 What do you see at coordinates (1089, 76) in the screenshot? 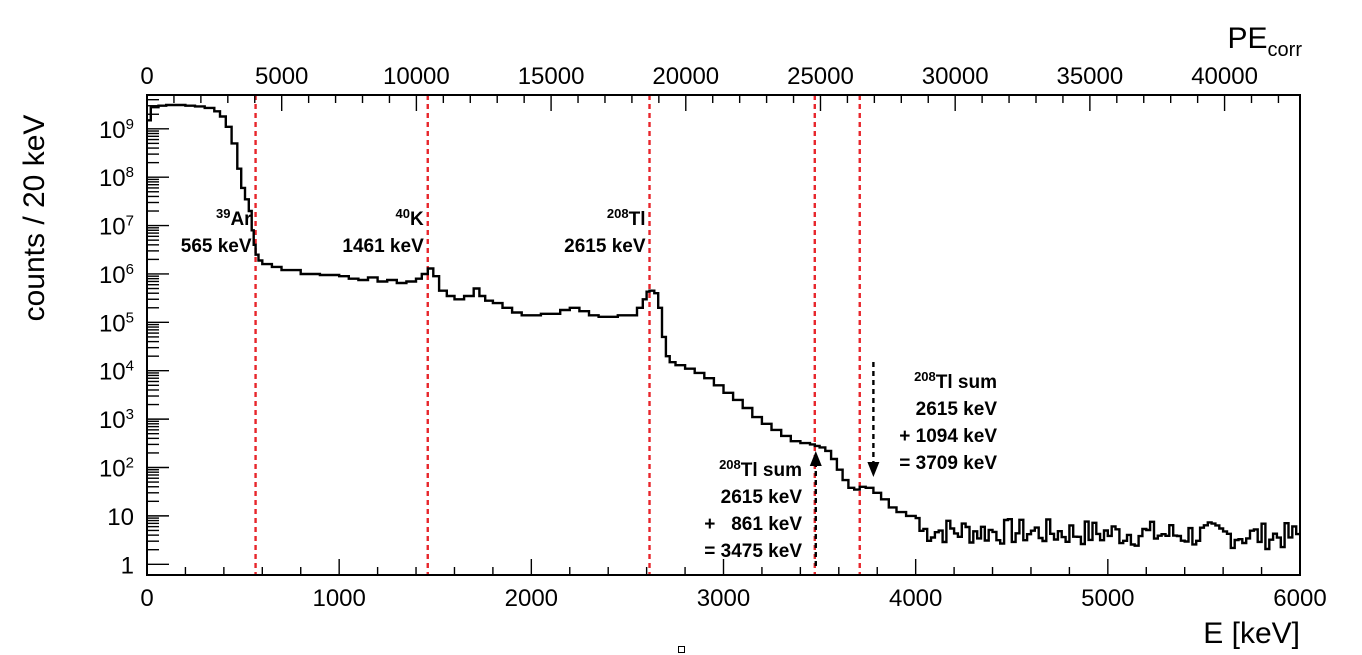
I see `top-tick-label: 35000` at bounding box center [1089, 76].